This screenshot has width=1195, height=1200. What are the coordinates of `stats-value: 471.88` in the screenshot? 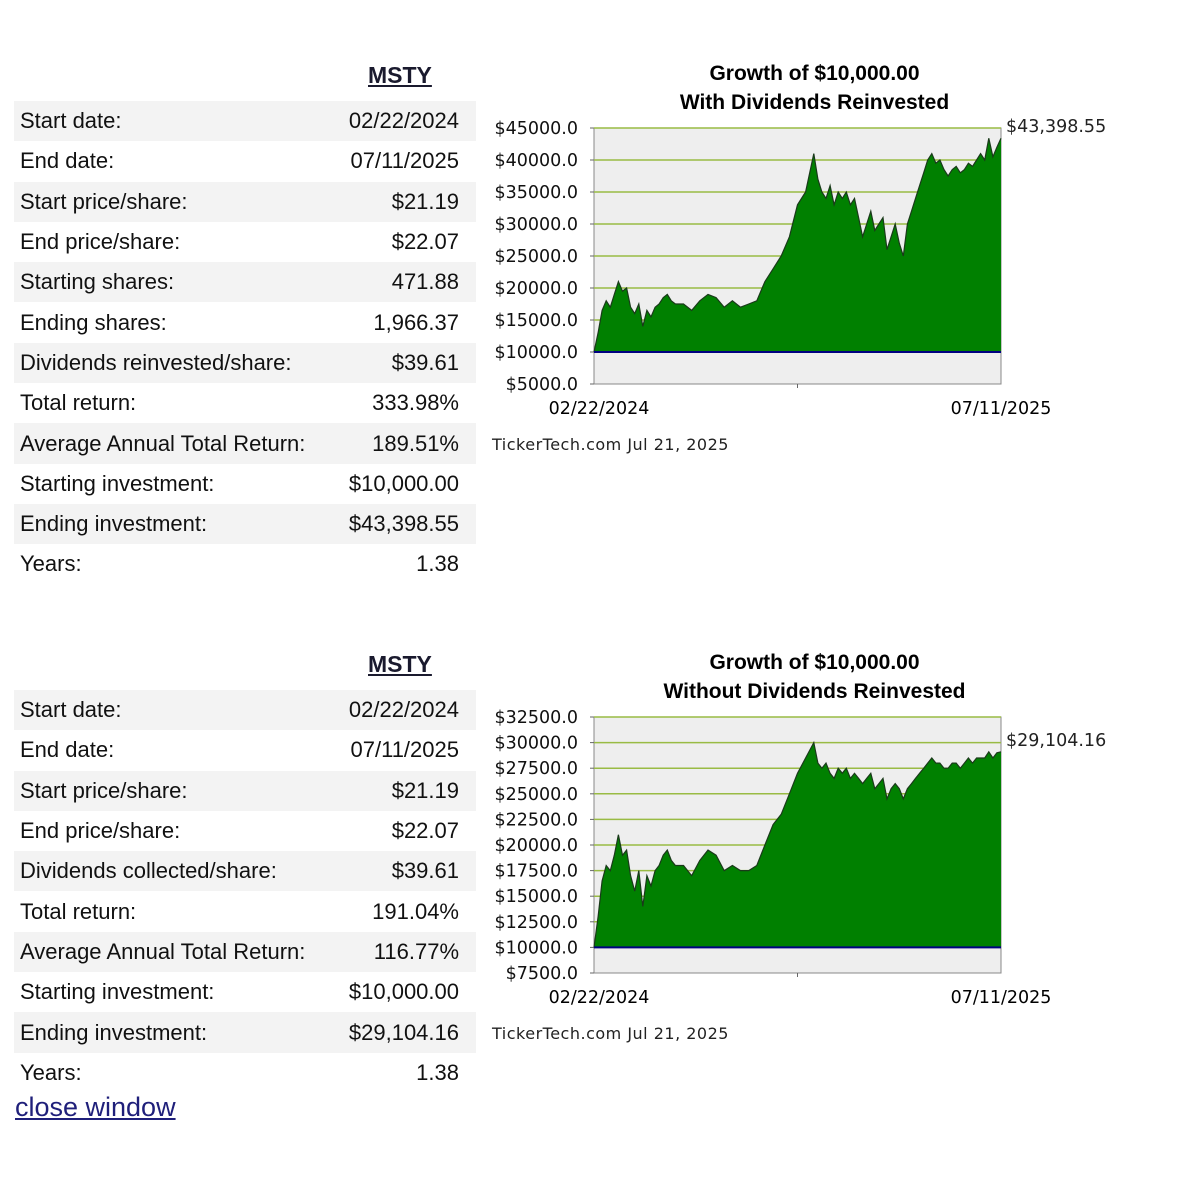 It's located at (425, 282).